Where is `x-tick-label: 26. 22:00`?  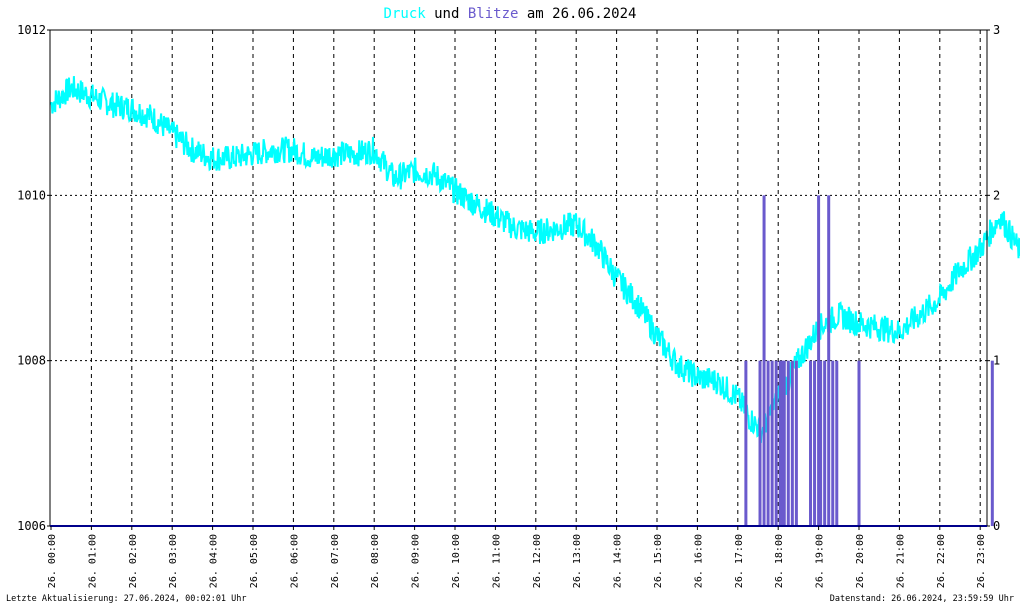
x-tick-label: 26. 22:00 is located at coordinates (941, 561).